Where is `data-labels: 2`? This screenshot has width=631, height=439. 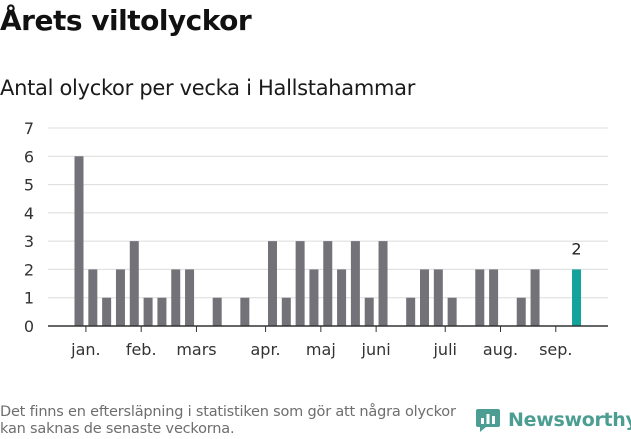 data-labels: 2 is located at coordinates (576, 248).